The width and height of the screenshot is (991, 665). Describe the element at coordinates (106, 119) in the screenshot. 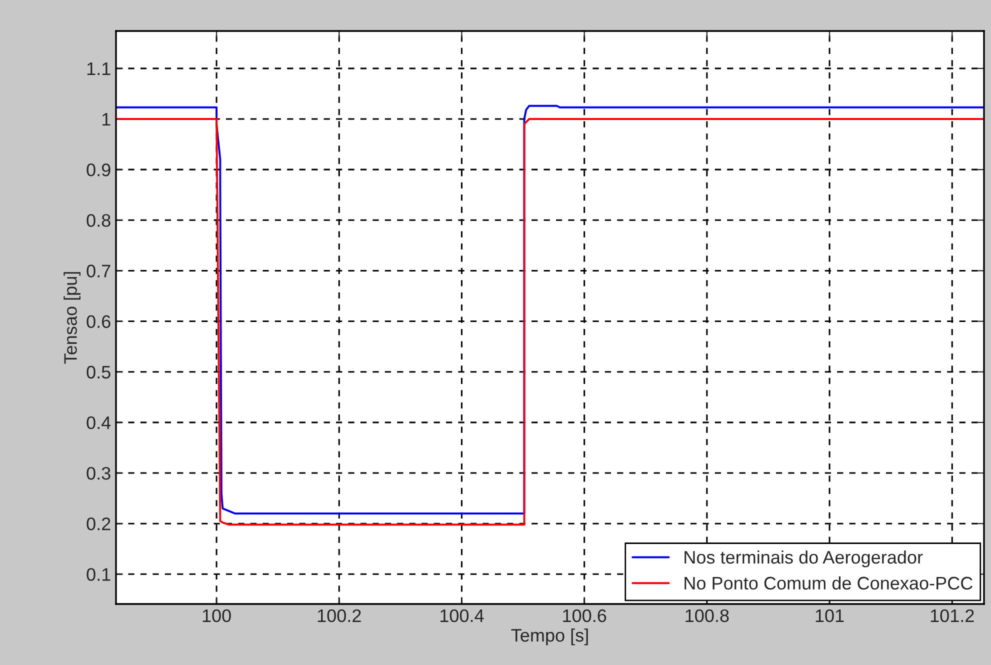

I see `y-tick-label: 1` at that location.